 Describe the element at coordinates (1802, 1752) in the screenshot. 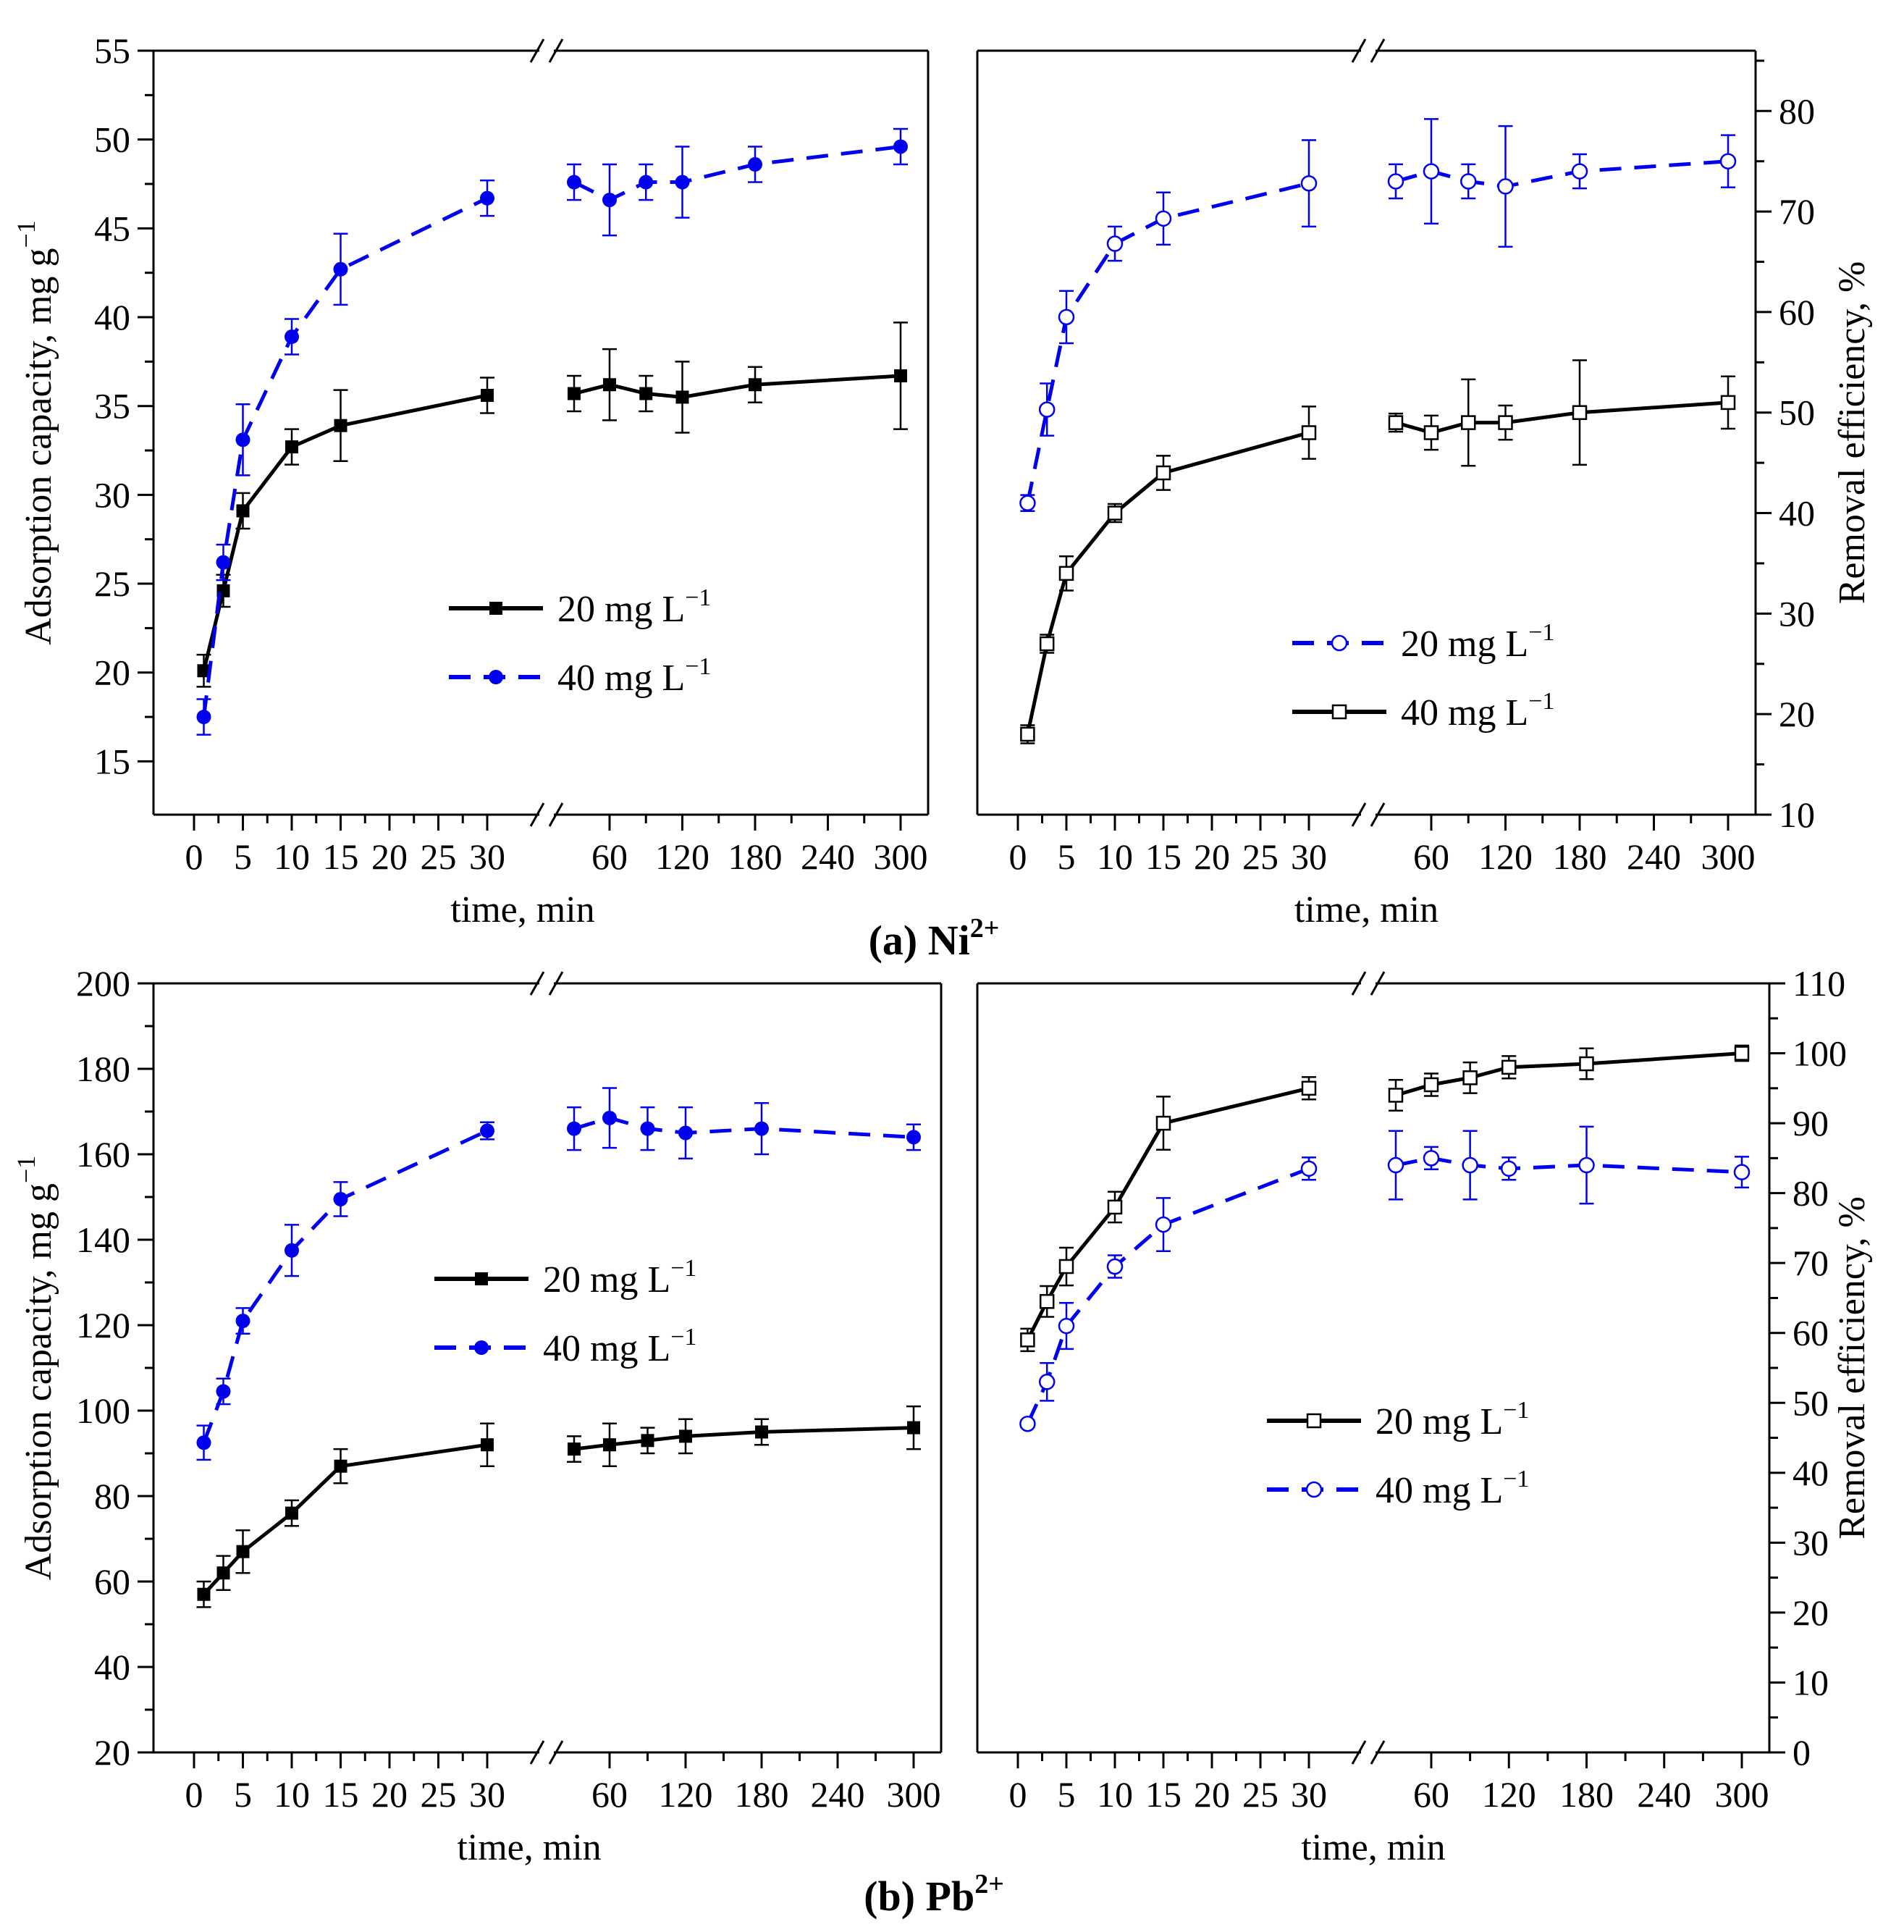

I see `y-tick-label: 0` at that location.